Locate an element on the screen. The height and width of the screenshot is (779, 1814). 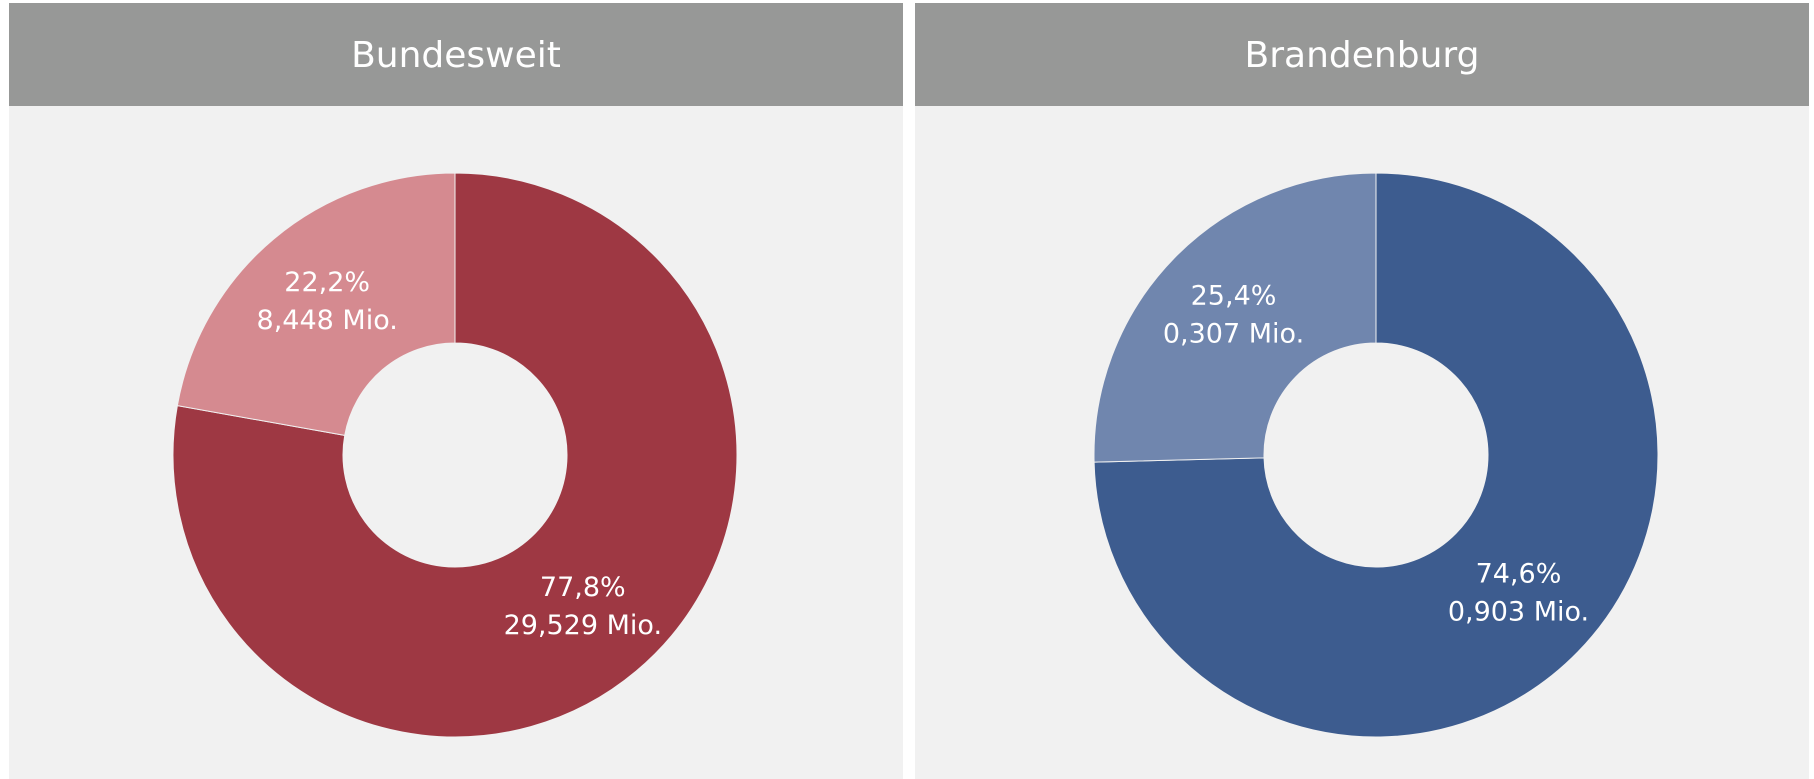
data-label: 22,2% is located at coordinates (327, 282).